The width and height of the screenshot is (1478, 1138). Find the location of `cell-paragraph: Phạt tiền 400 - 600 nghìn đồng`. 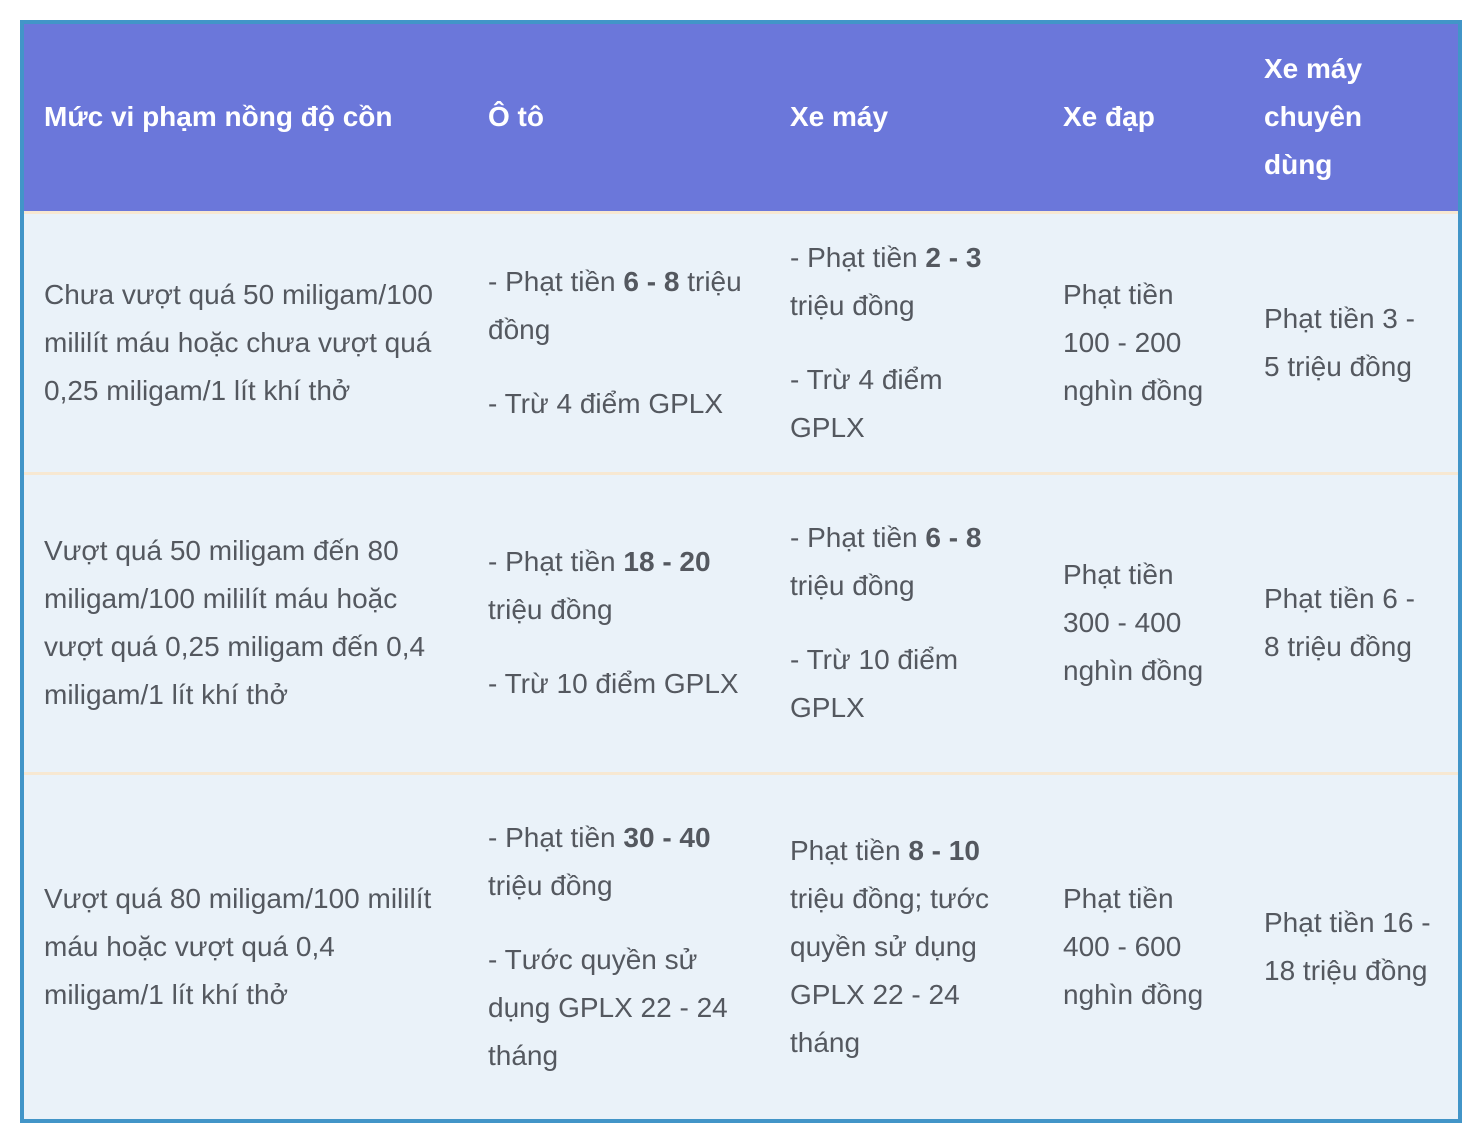

cell-paragraph: Phạt tiền 400 - 600 nghìn đồng is located at coordinates (1133, 946).